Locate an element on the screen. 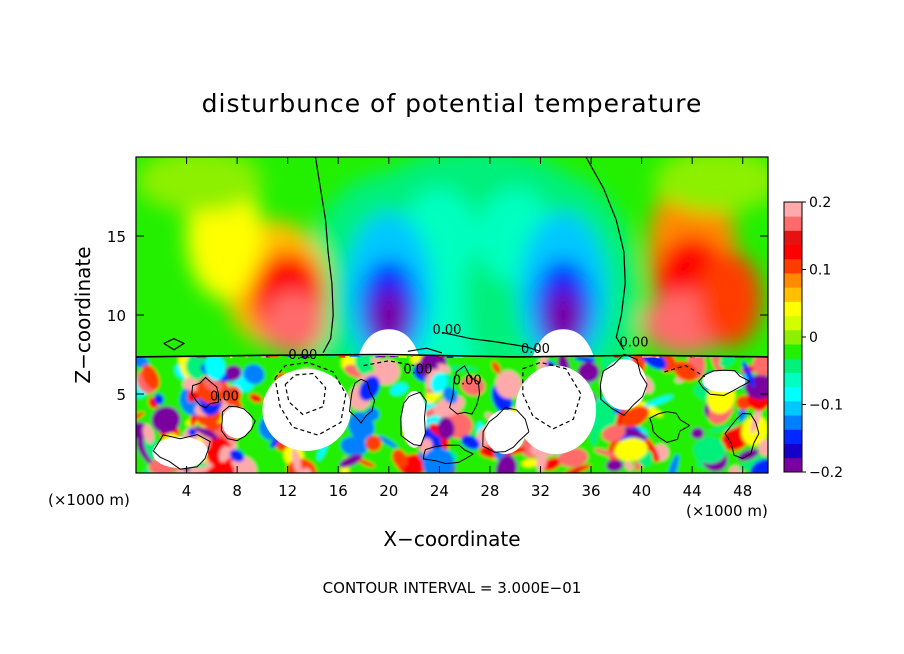 This screenshot has width=904, height=654. x-tick-label: 44 is located at coordinates (692, 491).